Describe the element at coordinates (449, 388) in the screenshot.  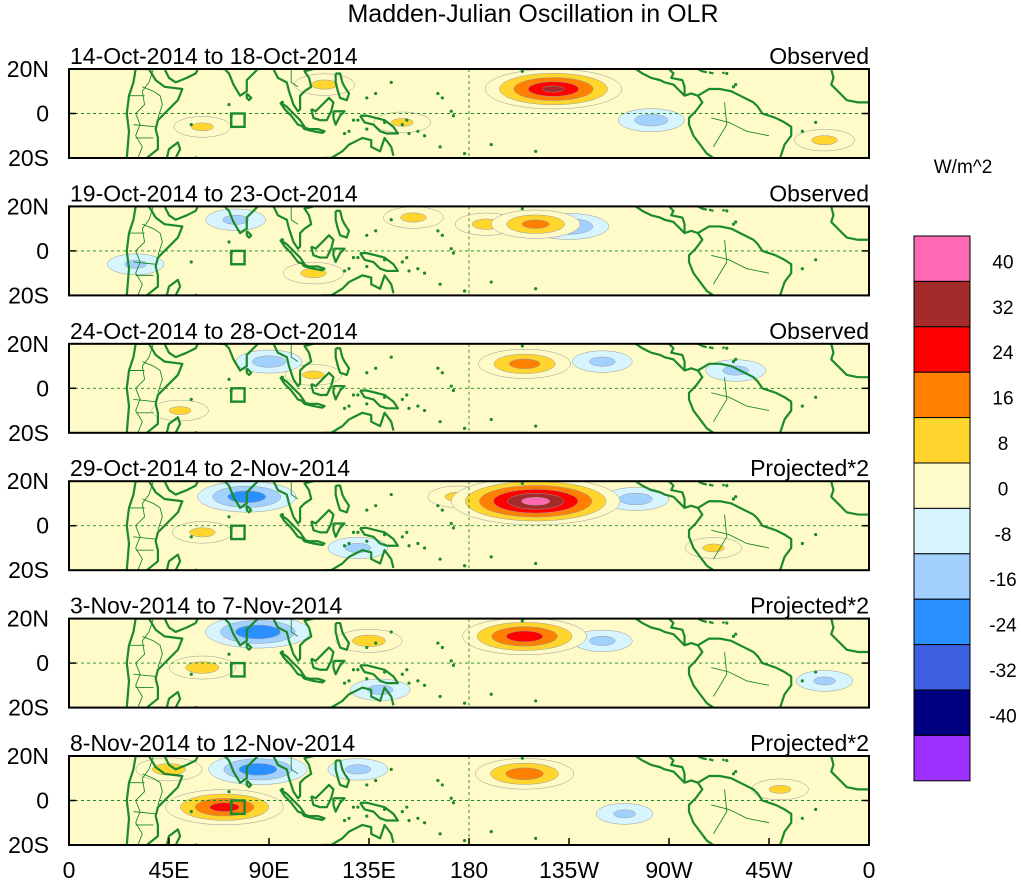
I see `borders` at that location.